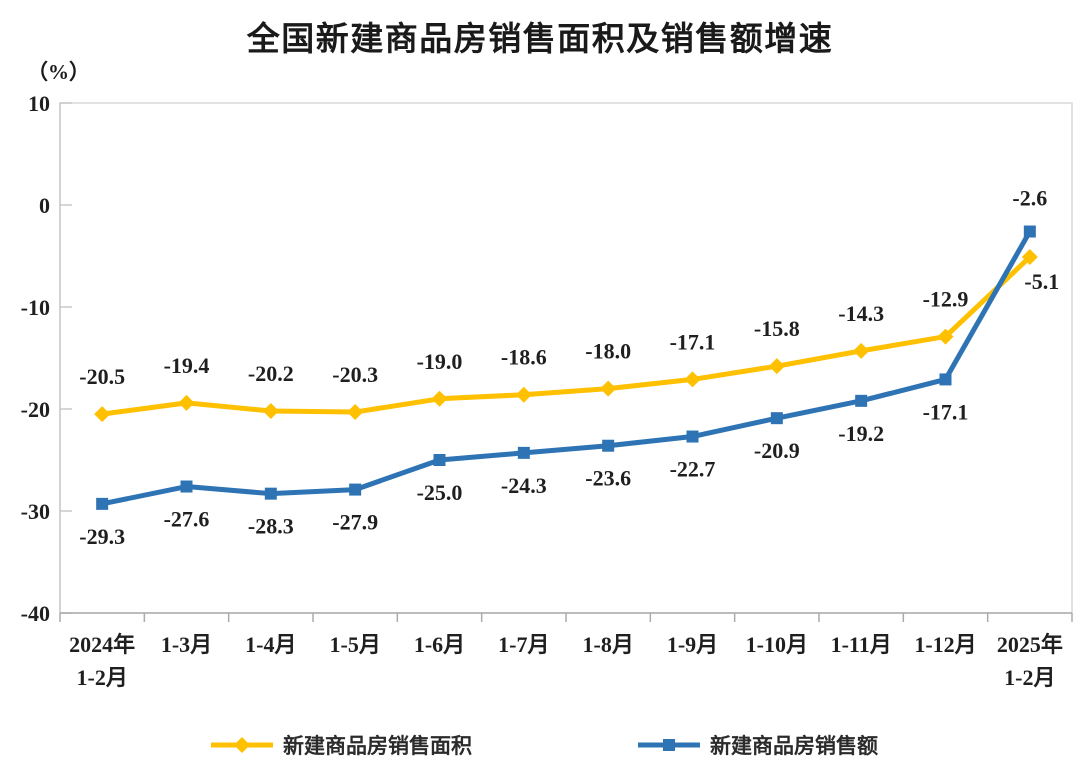  Describe the element at coordinates (35, 409) in the screenshot. I see `y-axis-tick-label: -20` at that location.